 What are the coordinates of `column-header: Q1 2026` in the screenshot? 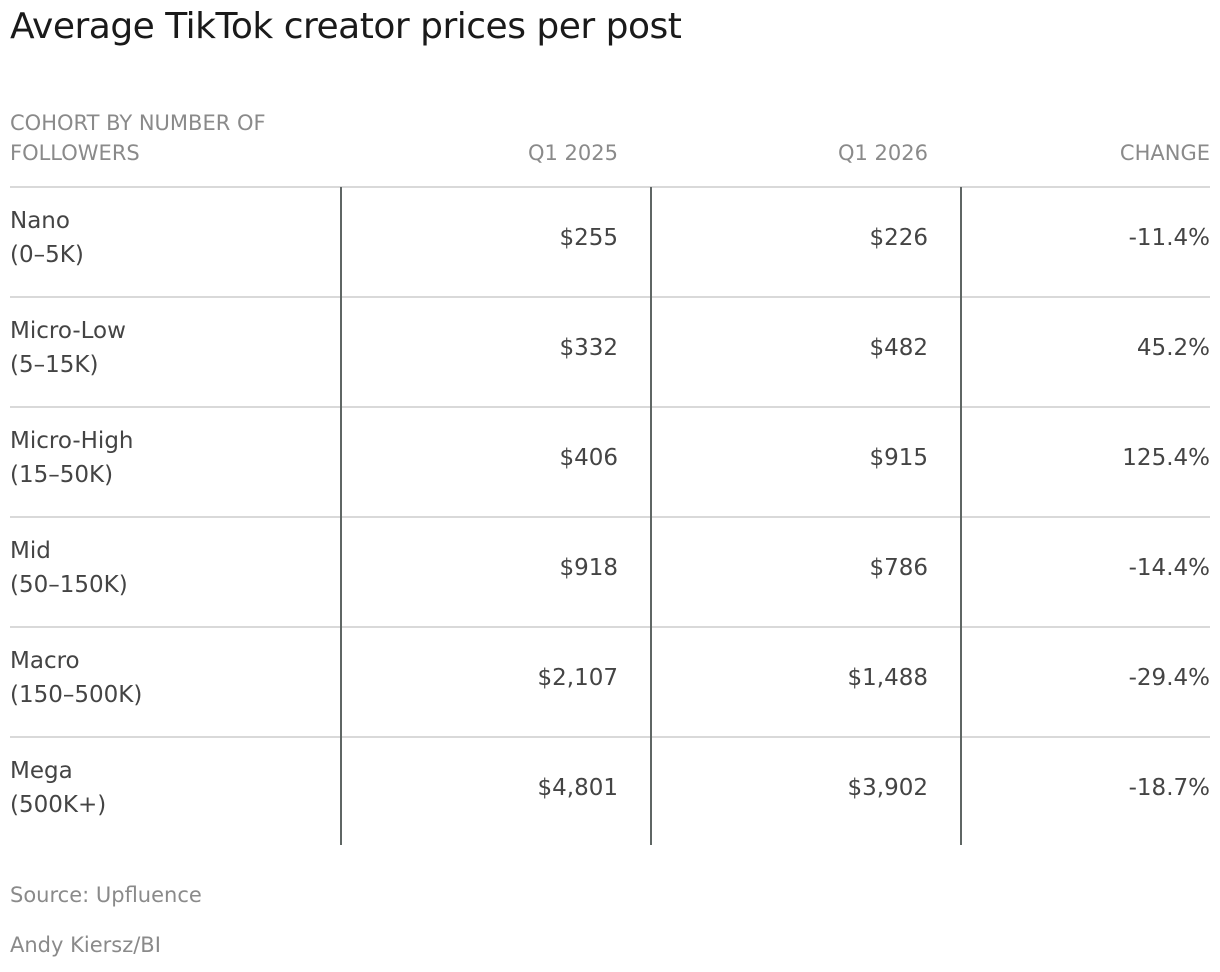 It's located at (882, 153).